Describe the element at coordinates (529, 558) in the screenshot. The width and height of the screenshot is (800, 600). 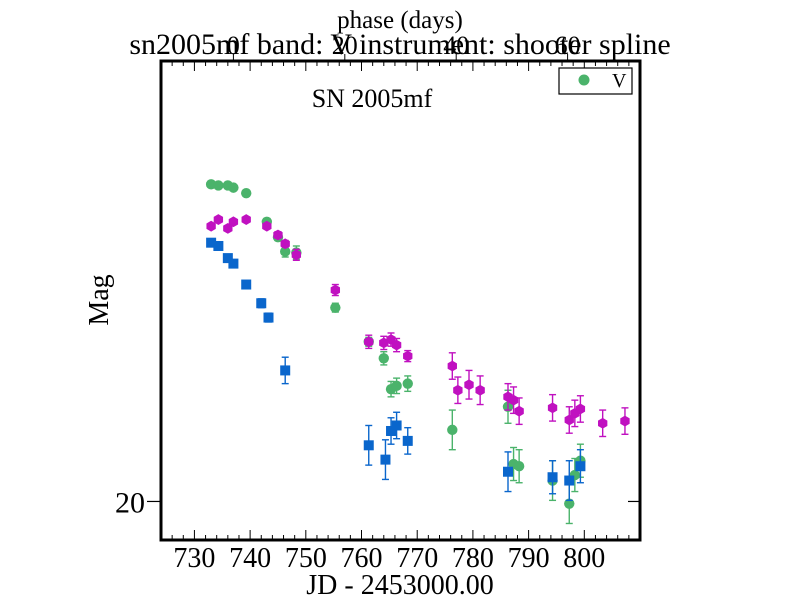
I see `x-tick-label: 790` at that location.